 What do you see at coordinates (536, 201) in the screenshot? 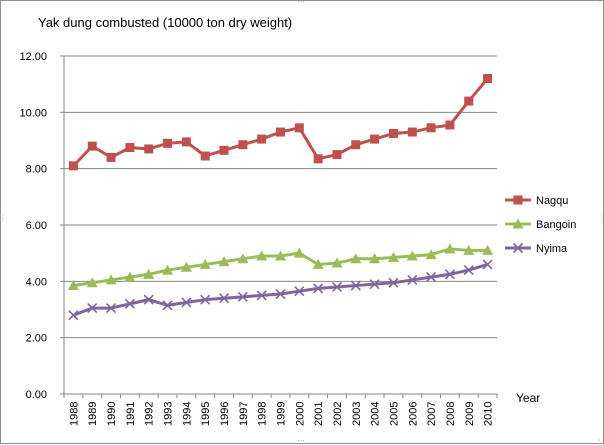
I see `legend-item-nagqu: Nagqu` at bounding box center [536, 201].